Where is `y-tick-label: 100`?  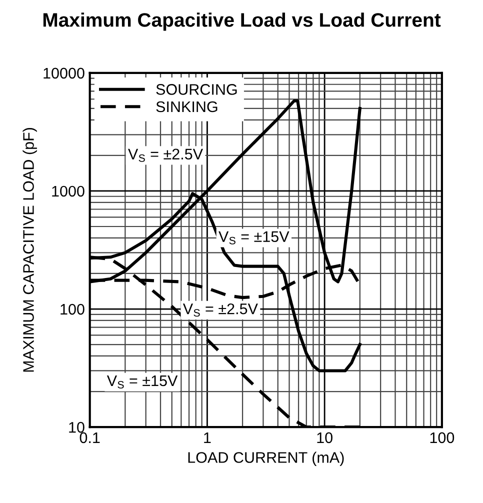
y-tick-label: 100 is located at coordinates (72, 309).